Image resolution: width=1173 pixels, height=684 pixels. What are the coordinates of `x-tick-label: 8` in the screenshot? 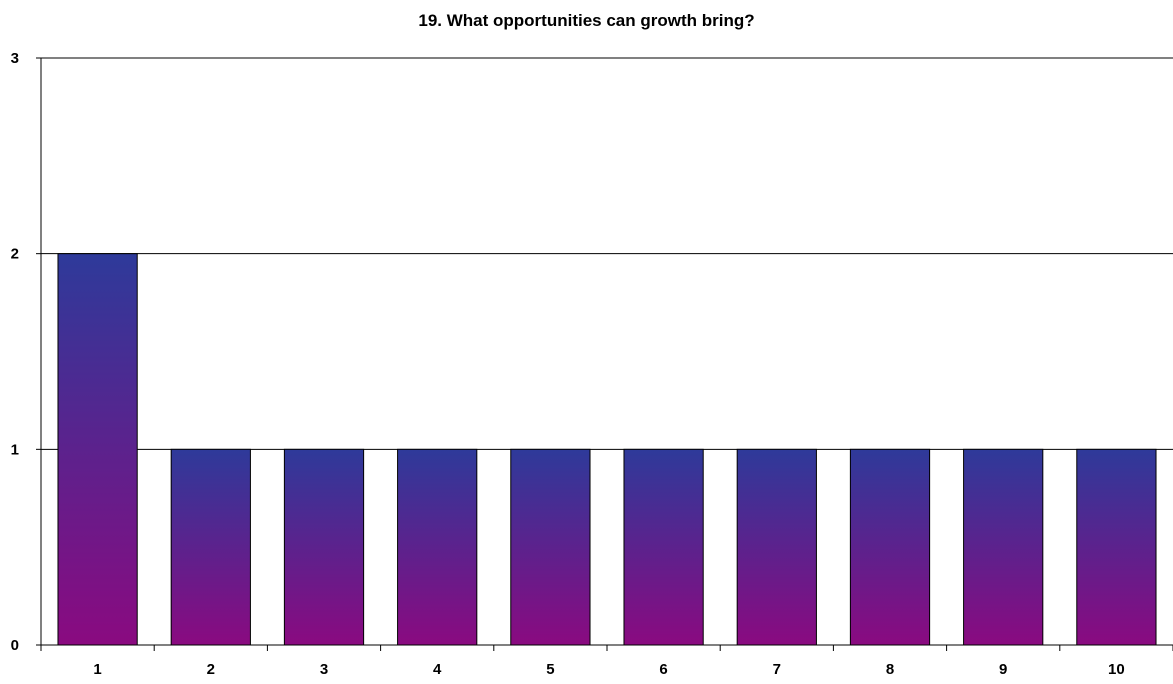 It's located at (890, 669).